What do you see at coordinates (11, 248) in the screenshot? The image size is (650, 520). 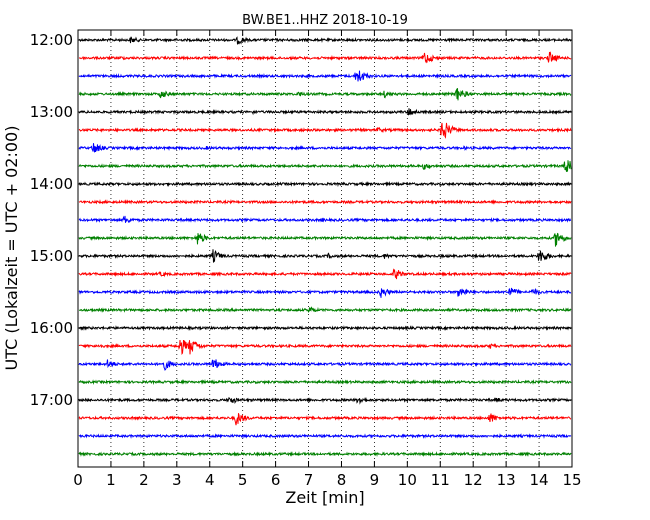 I see `y-axis-label: UTC (Lokalzeit = UTC + 02:00)` at bounding box center [11, 248].